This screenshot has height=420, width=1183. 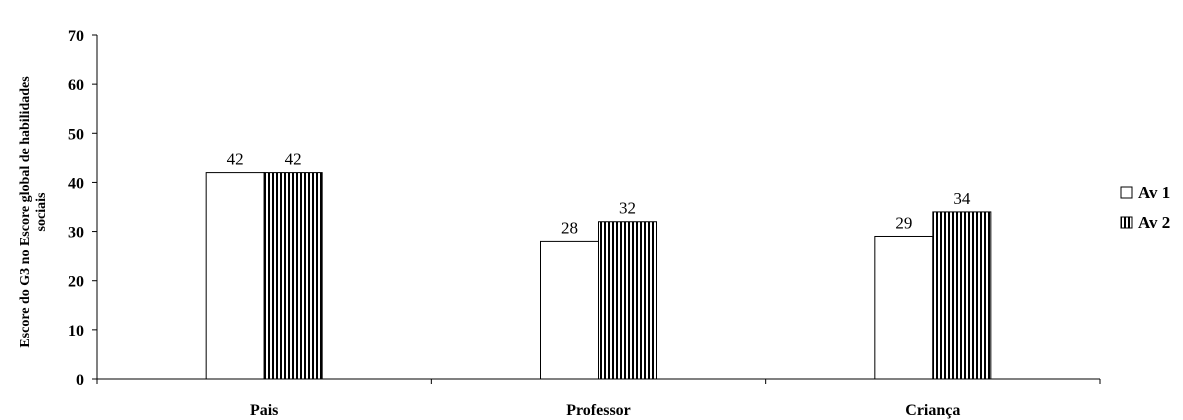 What do you see at coordinates (80, 380) in the screenshot?
I see `y-tick-label: 0` at bounding box center [80, 380].